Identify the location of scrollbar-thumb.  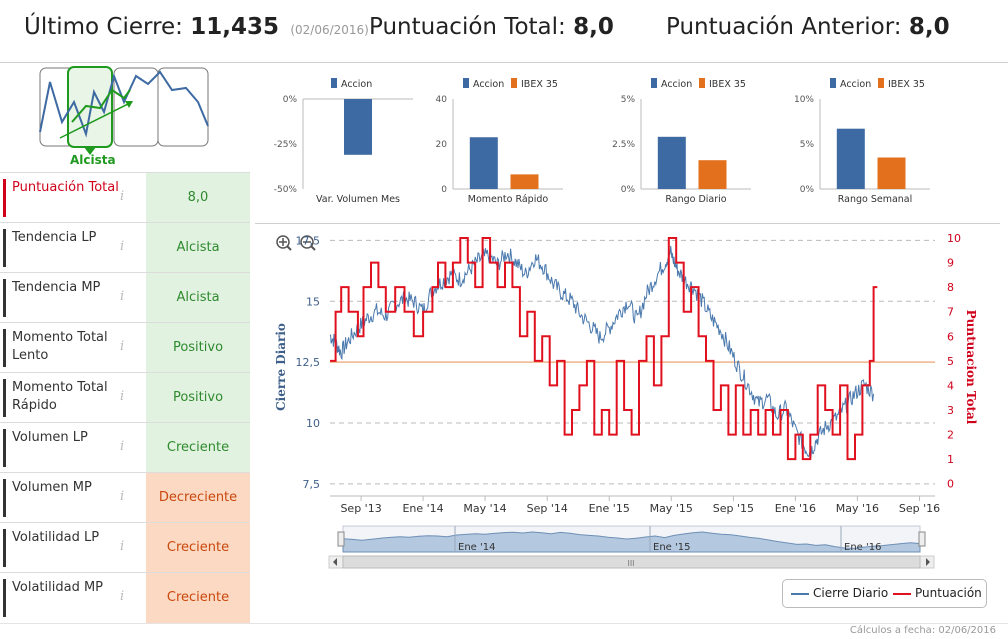
(631, 562).